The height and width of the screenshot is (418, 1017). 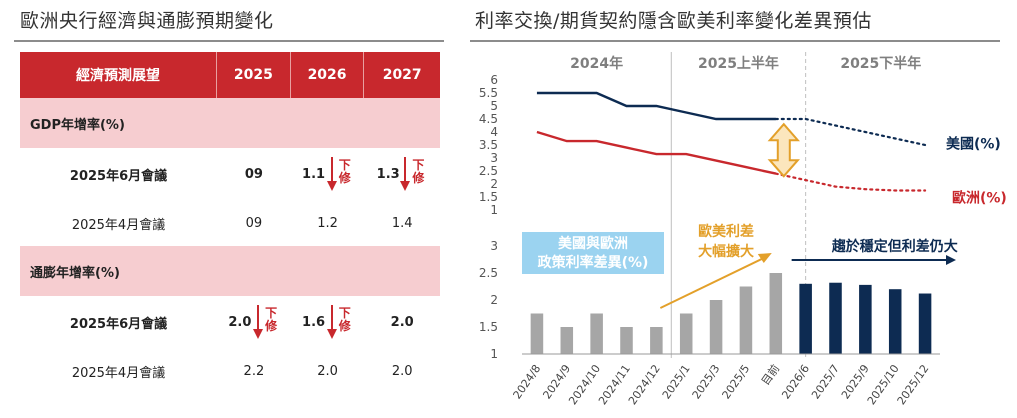 I want to click on rate-tick-label: 2.5, so click(x=488, y=171).